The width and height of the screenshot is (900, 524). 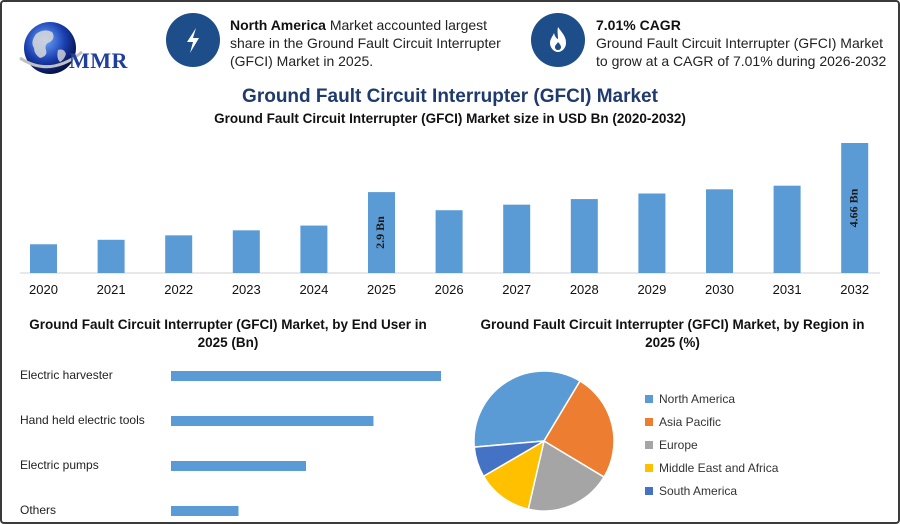 I want to click on bar-2020, so click(x=43, y=258).